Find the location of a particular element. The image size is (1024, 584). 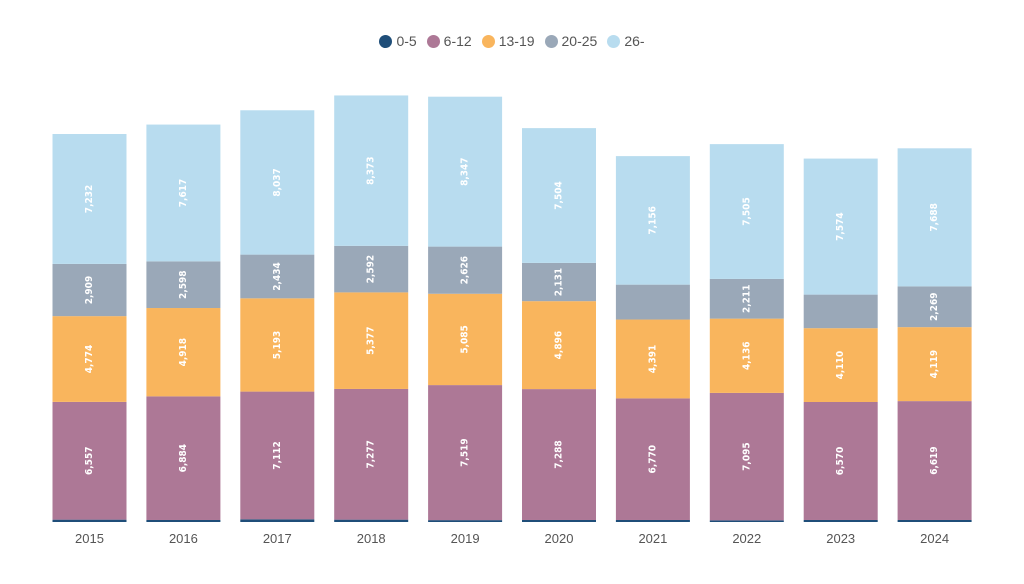

bar-segment-2023-26- is located at coordinates (840, 226).